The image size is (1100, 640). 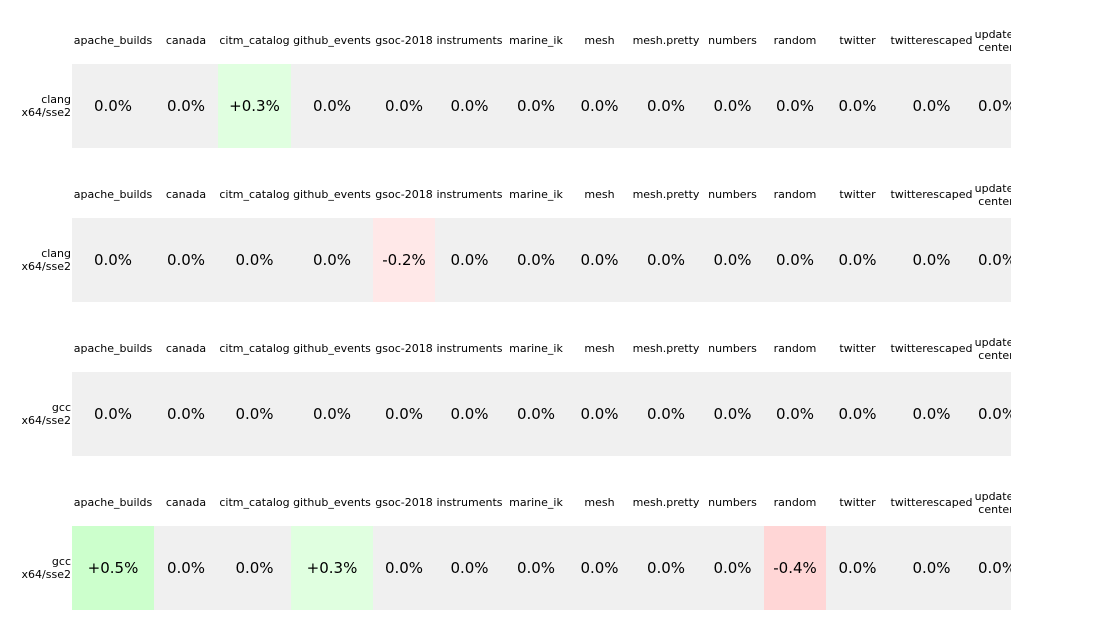 What do you see at coordinates (113, 568) in the screenshot?
I see `cell-value: +0.5%` at bounding box center [113, 568].